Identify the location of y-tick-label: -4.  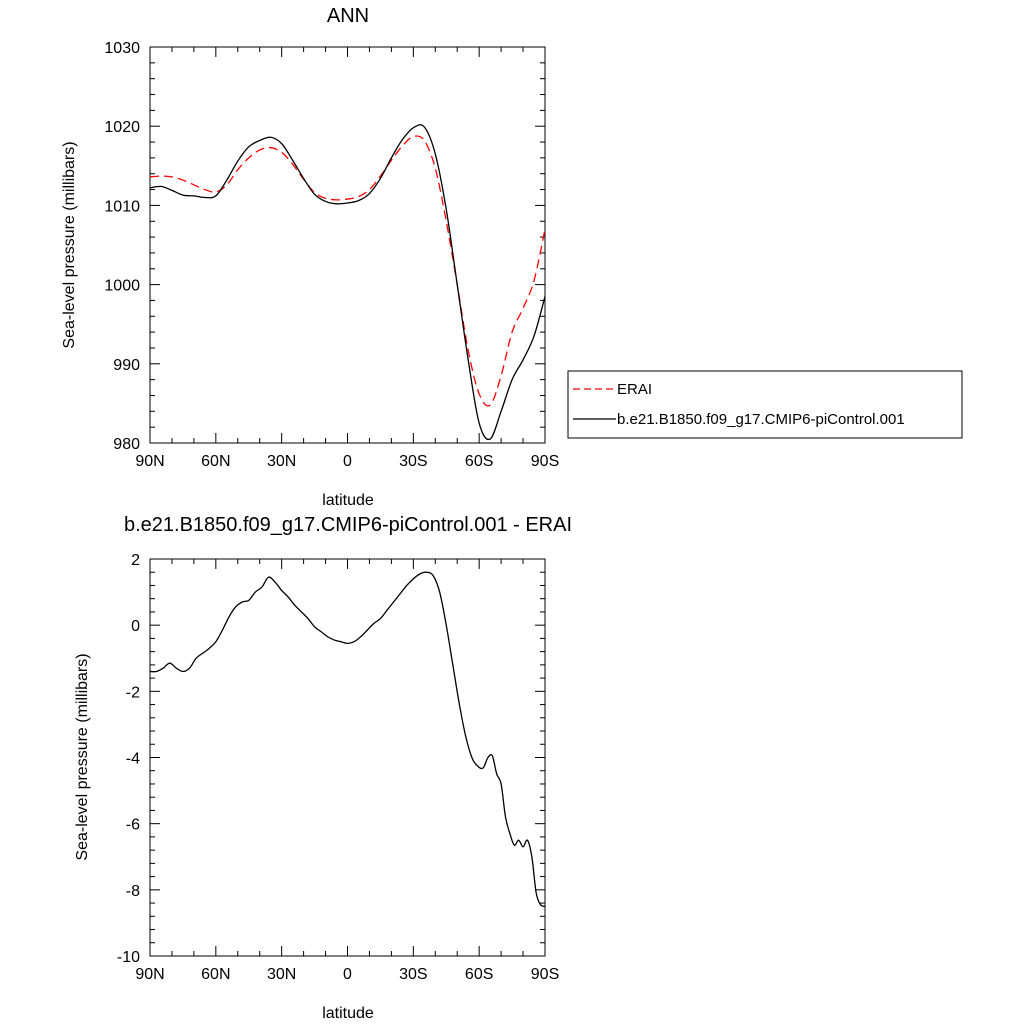
(133, 759).